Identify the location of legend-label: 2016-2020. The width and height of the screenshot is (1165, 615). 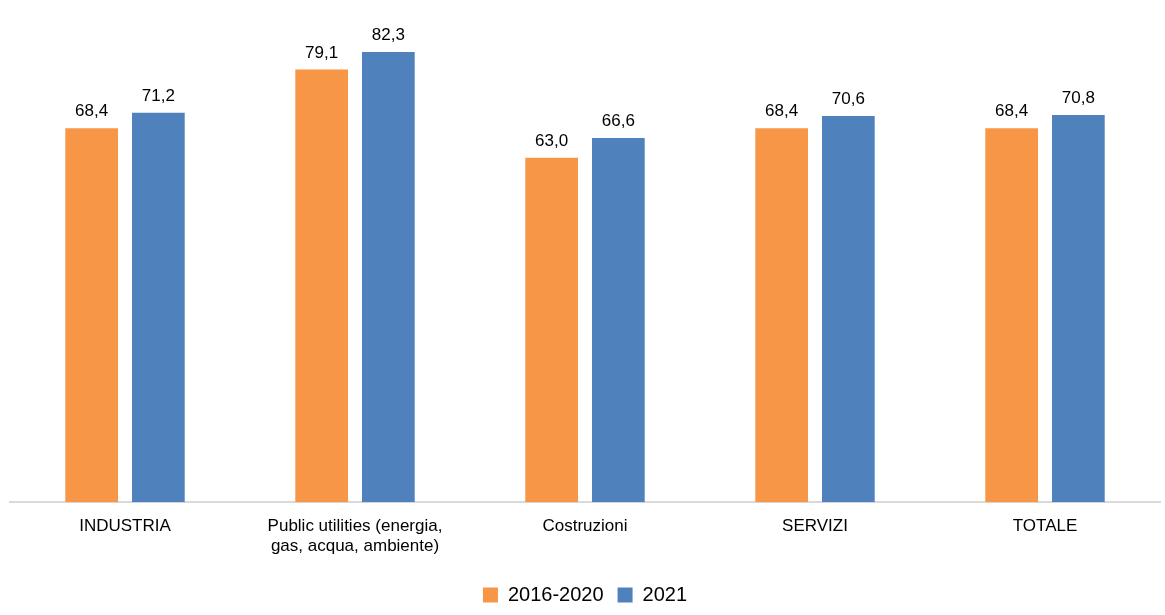
(555, 593).